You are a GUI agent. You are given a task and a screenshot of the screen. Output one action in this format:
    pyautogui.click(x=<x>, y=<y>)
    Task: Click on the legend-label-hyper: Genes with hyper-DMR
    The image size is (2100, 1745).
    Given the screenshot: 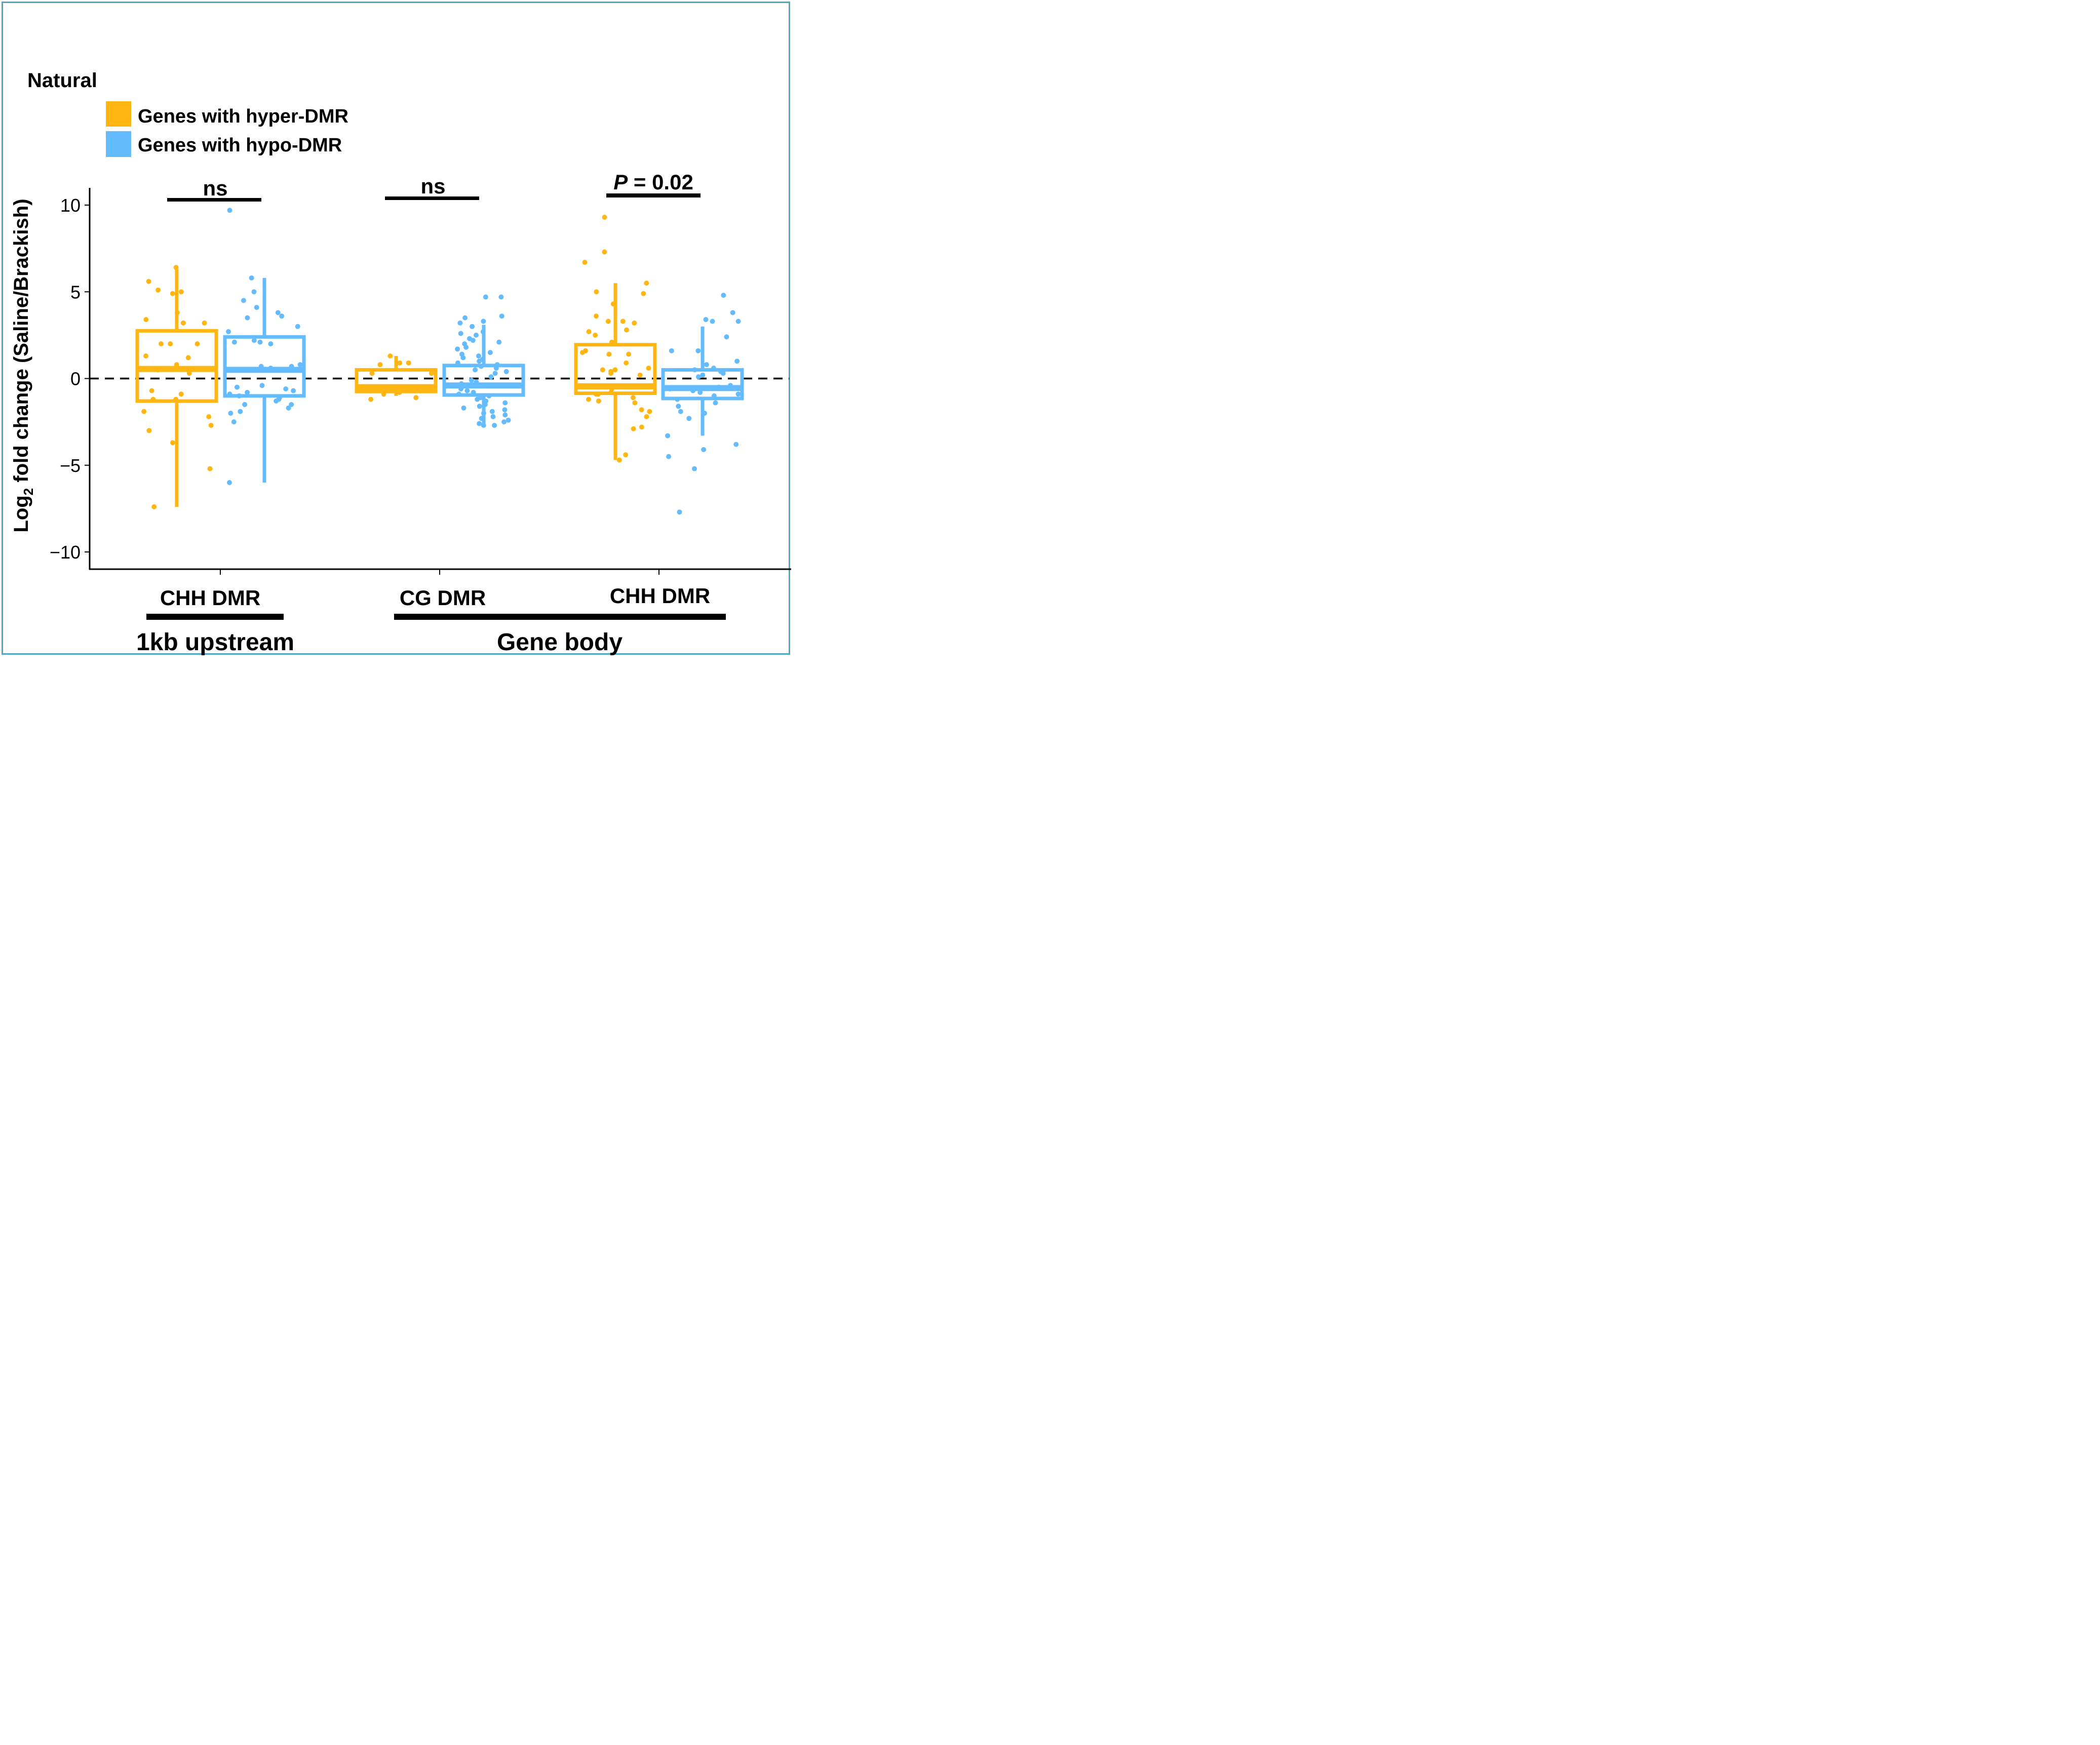 What is the action you would take?
    pyautogui.click(x=243, y=116)
    